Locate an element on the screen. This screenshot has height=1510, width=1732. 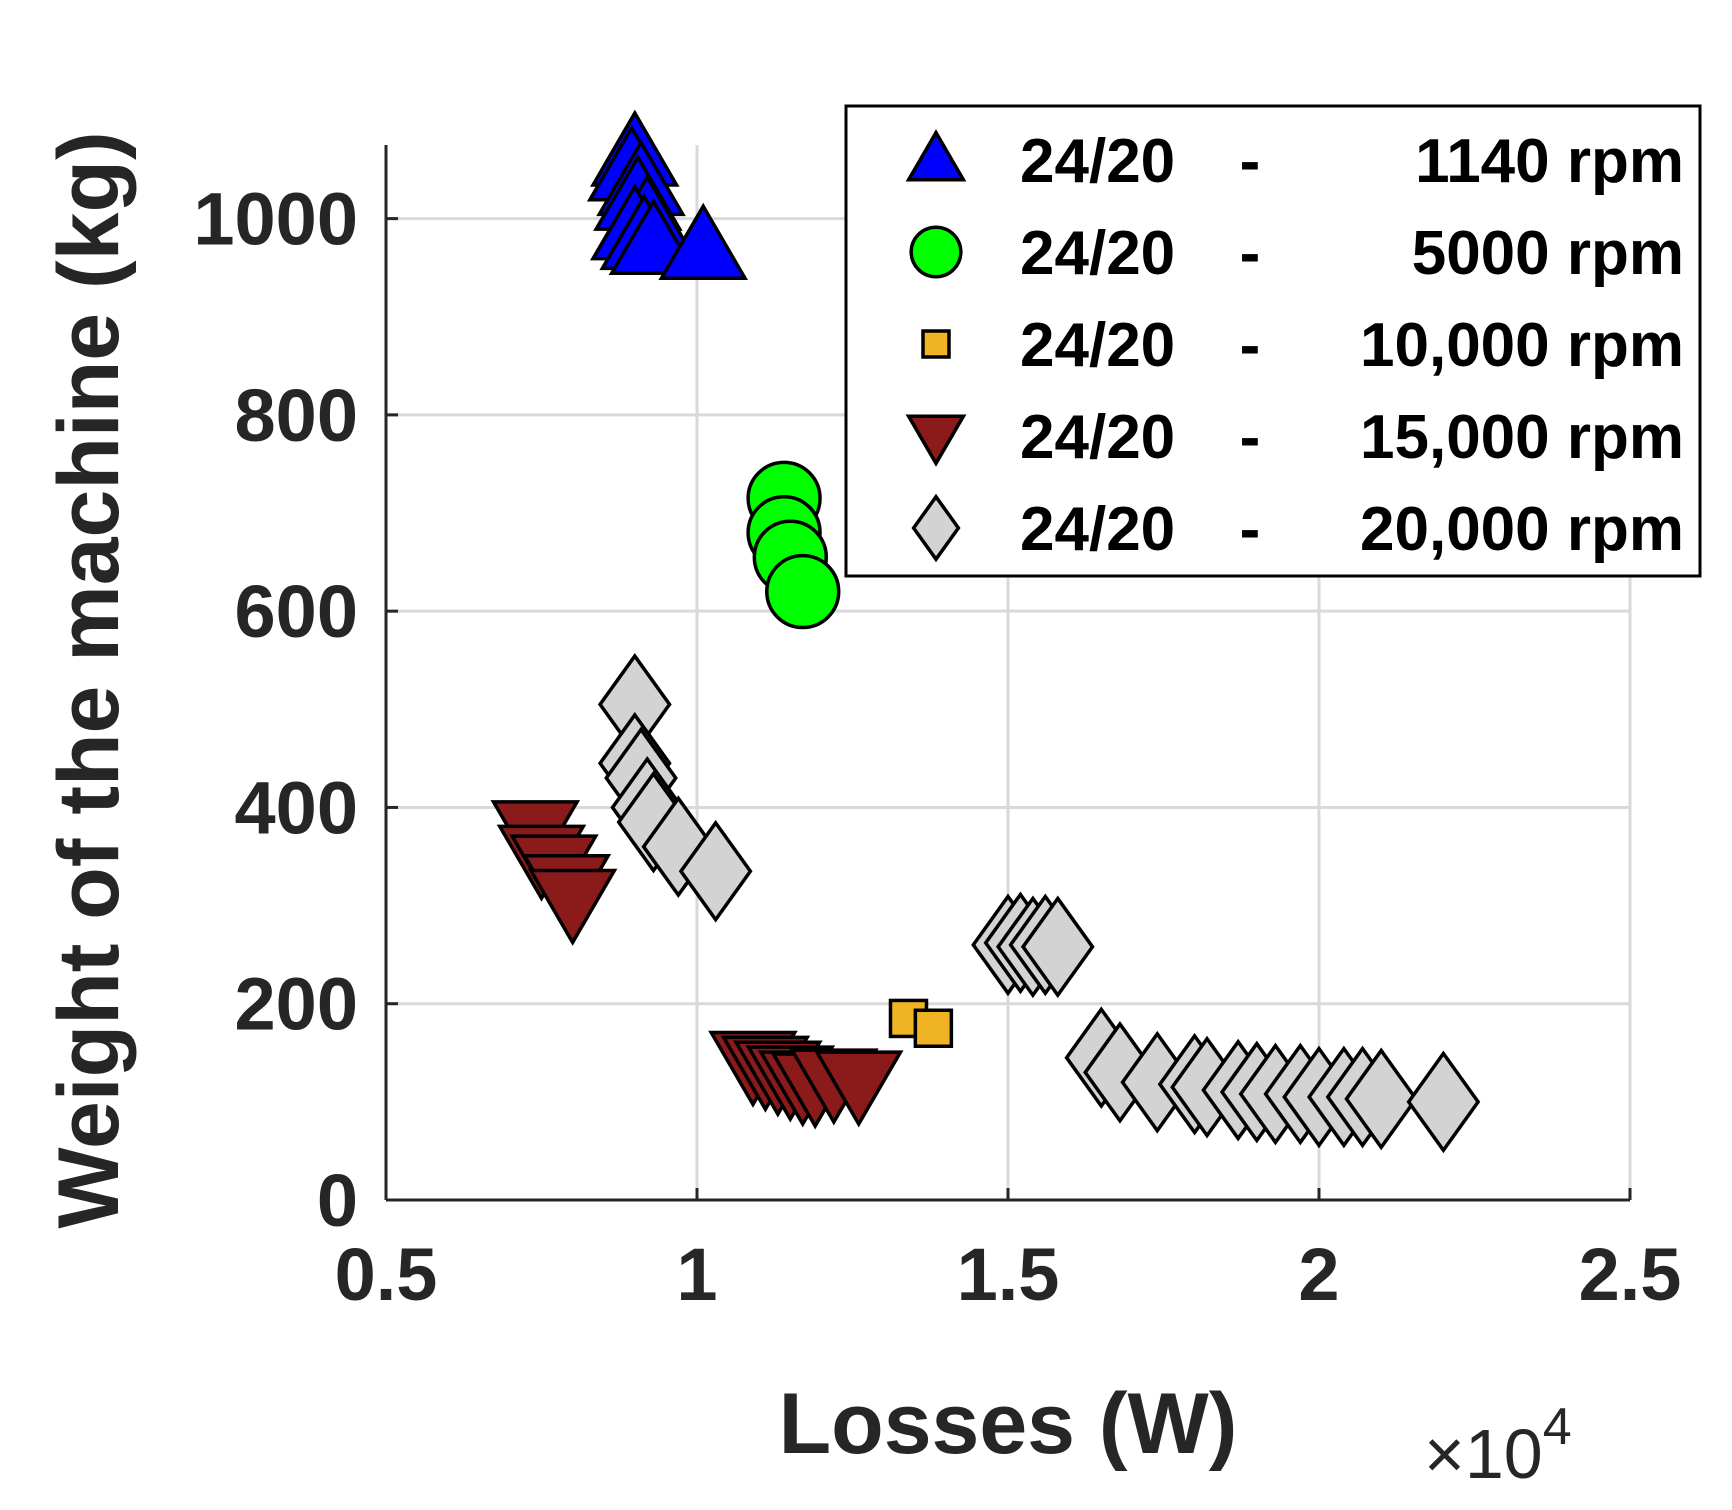
x-tick-label: 2.5 is located at coordinates (1630, 1274).